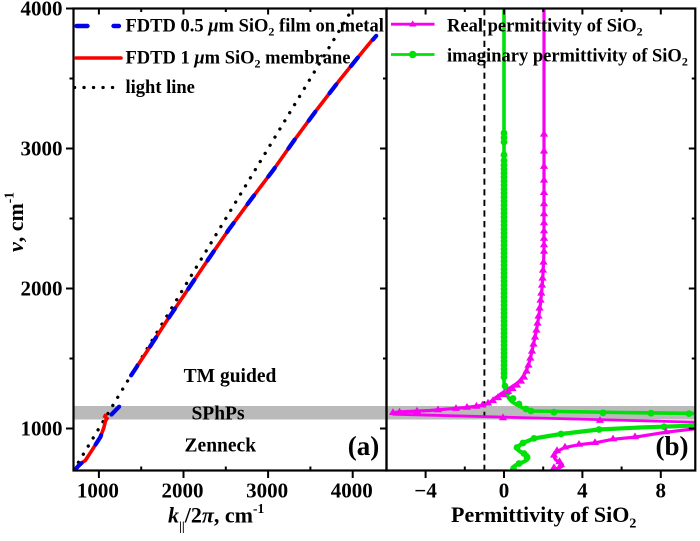 This screenshot has width=700, height=541. I want to click on svg-text: −4, so click(425, 491).